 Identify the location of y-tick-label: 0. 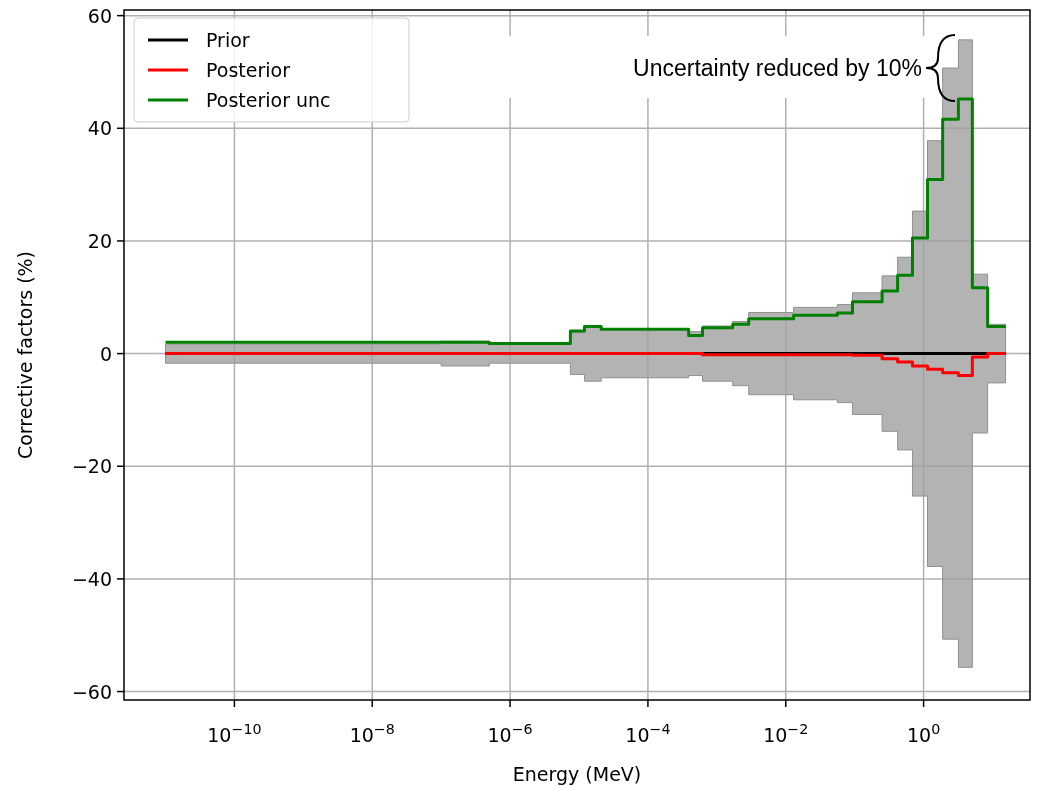
(105, 353).